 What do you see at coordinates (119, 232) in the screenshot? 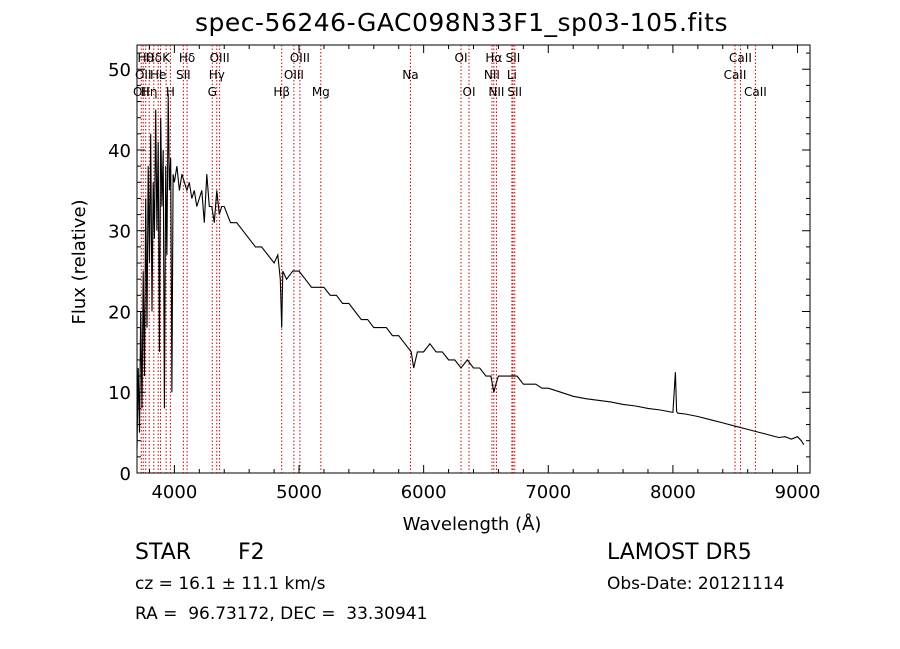
I see `y-tick-label: 30` at bounding box center [119, 232].